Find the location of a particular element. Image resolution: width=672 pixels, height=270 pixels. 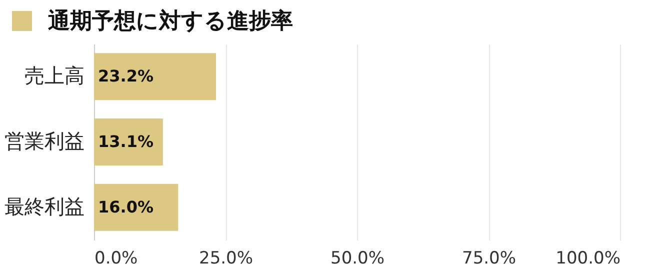

y-tick-label: 営業利益 is located at coordinates (44, 141).